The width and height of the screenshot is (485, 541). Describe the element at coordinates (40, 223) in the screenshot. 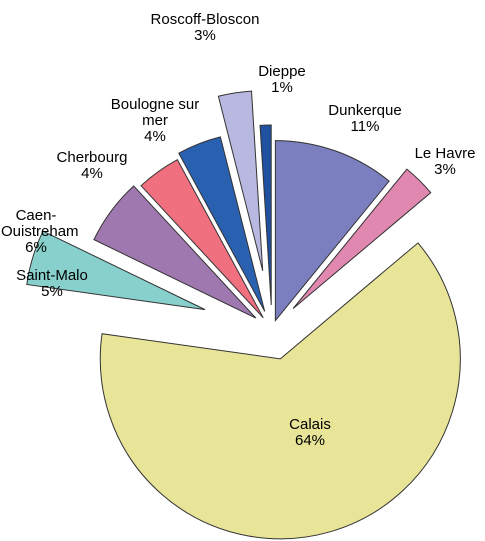

I see `category-label: Caen-Ouistreham` at that location.